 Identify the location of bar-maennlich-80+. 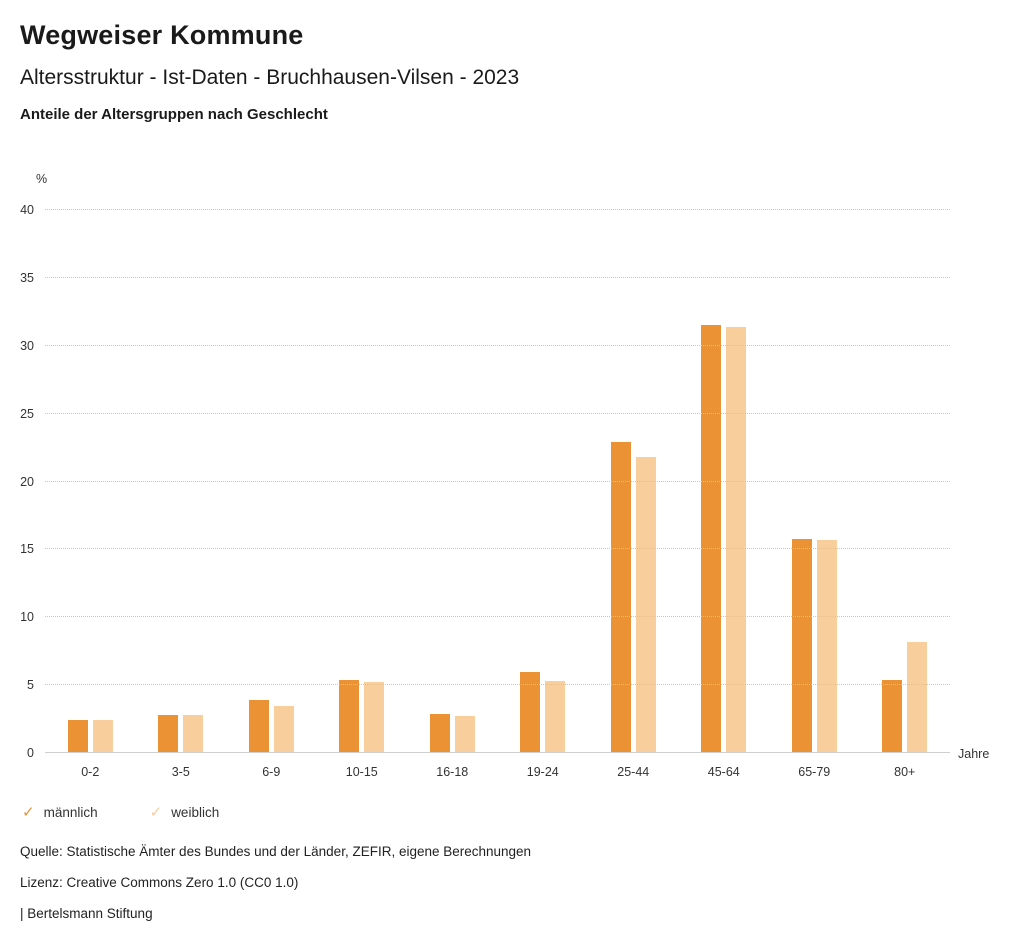
(892, 716).